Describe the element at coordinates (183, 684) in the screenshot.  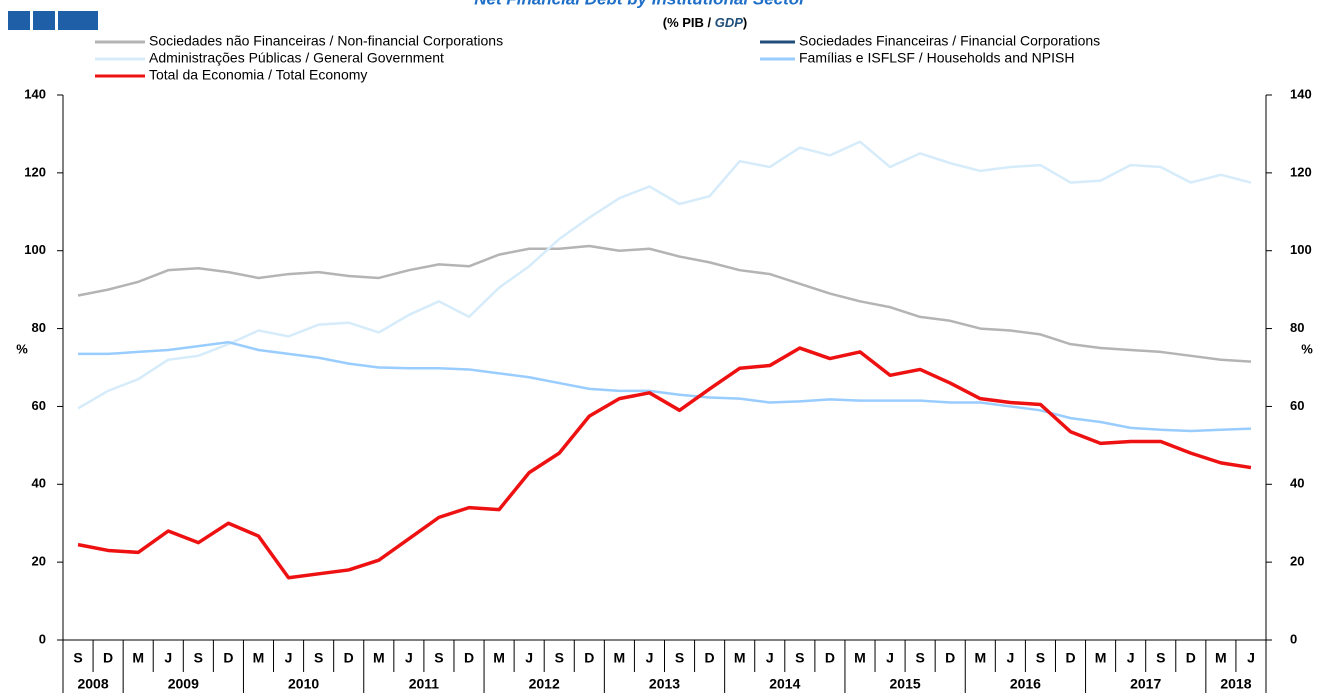
I see `x-group-label: 2009` at that location.